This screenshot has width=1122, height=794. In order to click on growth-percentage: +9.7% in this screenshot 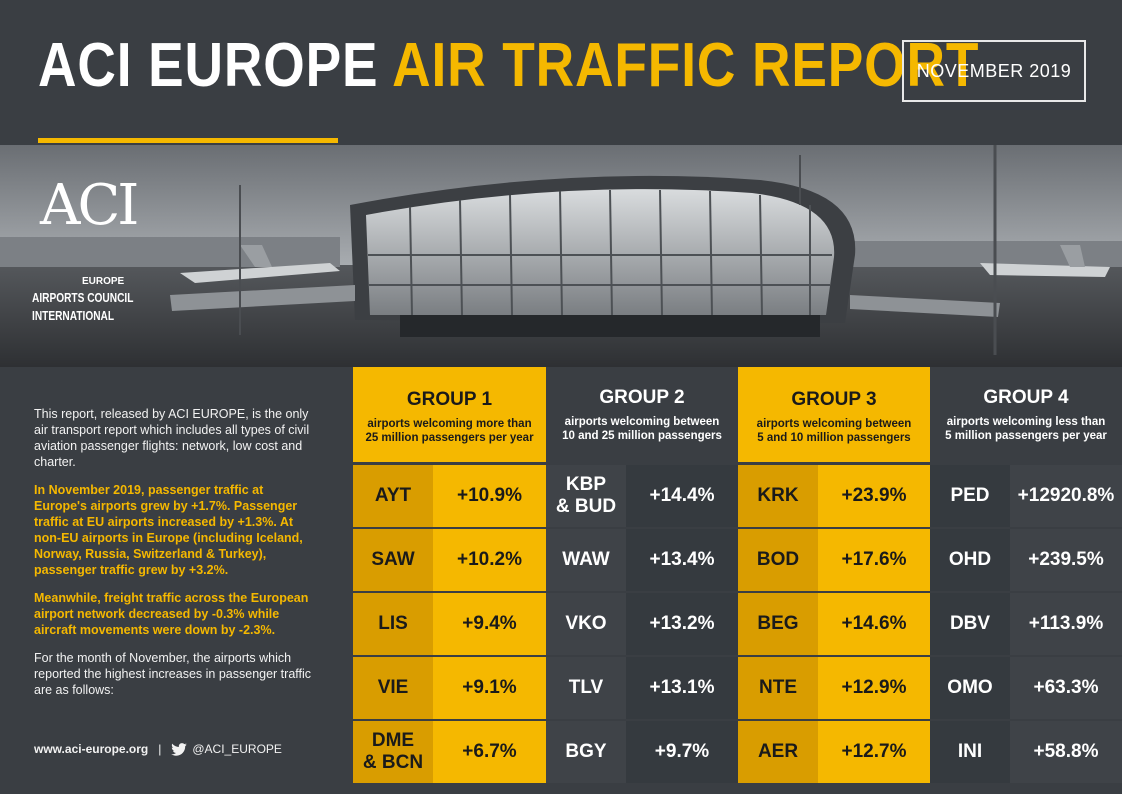, I will do `click(682, 752)`.